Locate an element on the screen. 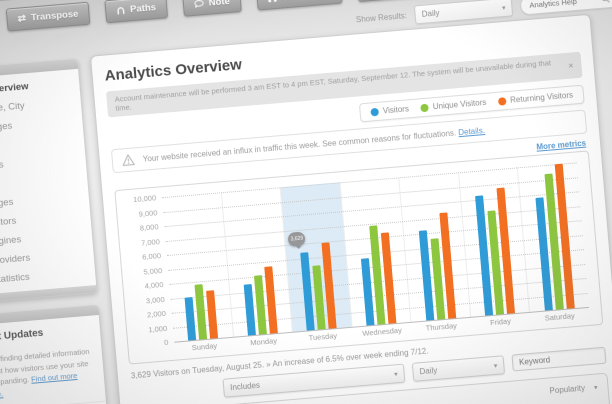  all-results-label: All Results is located at coordinates (306, 1).